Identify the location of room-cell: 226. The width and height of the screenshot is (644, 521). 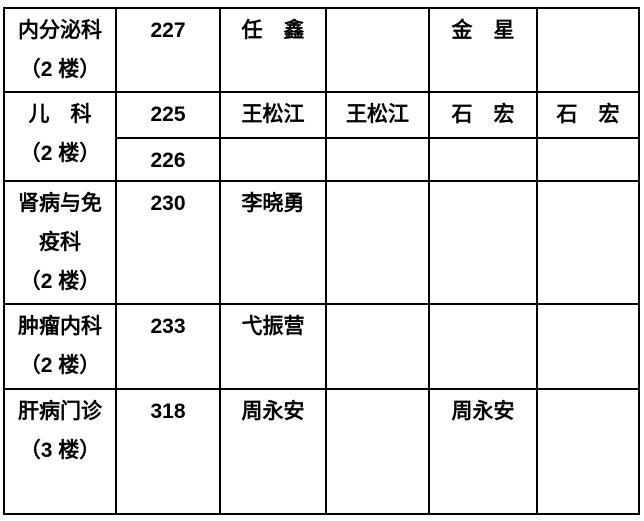
(168, 159).